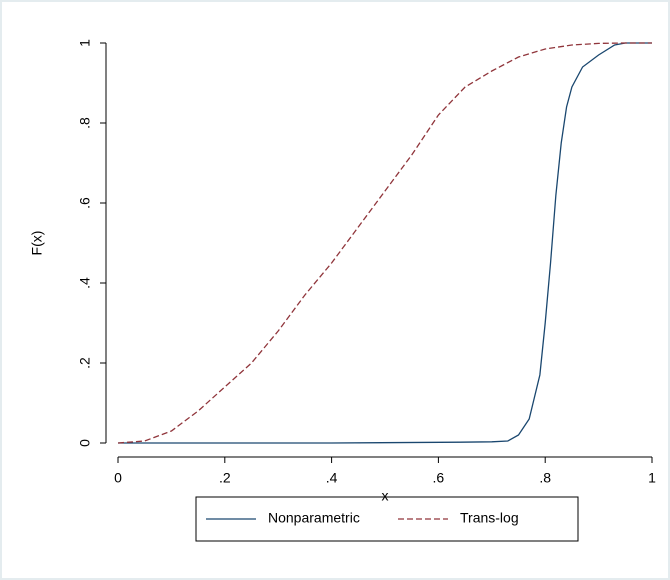 This screenshot has height=580, width=670. Describe the element at coordinates (37, 243) in the screenshot. I see `y-axis-label: F(x)` at that location.